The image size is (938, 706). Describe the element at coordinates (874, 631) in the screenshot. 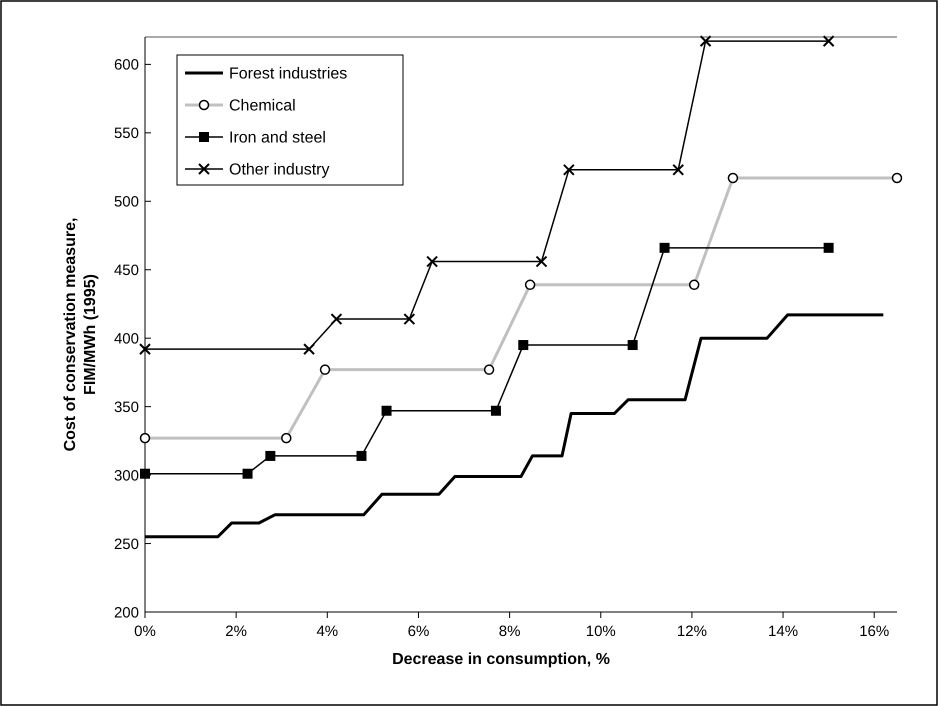

I see `x-tick-label: 16%` at that location.